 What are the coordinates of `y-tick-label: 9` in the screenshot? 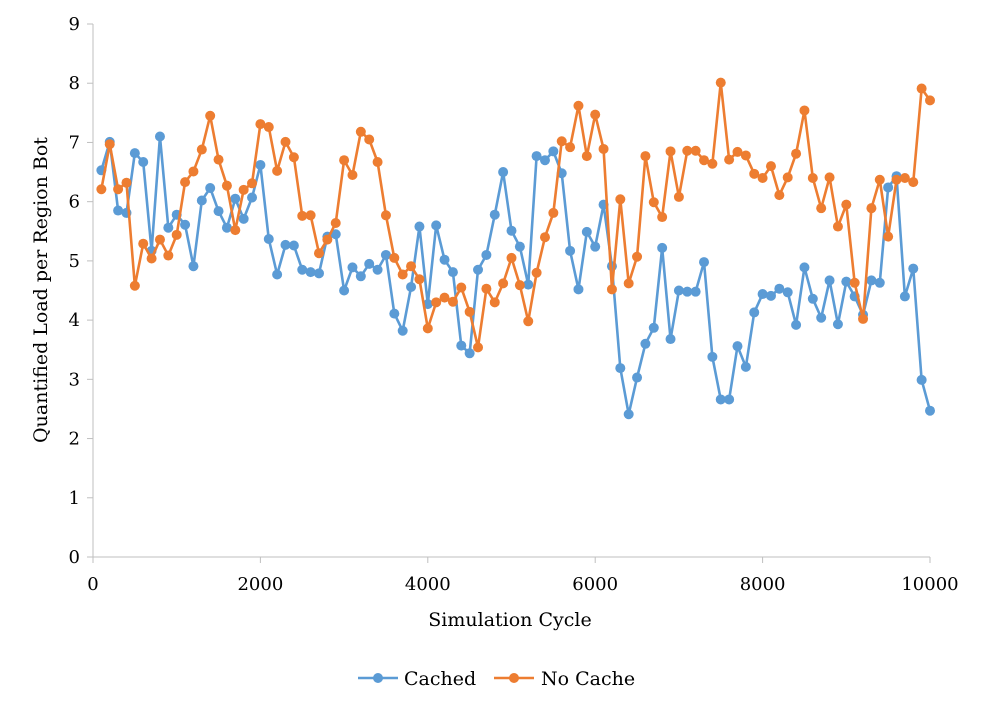 It's located at (74, 24).